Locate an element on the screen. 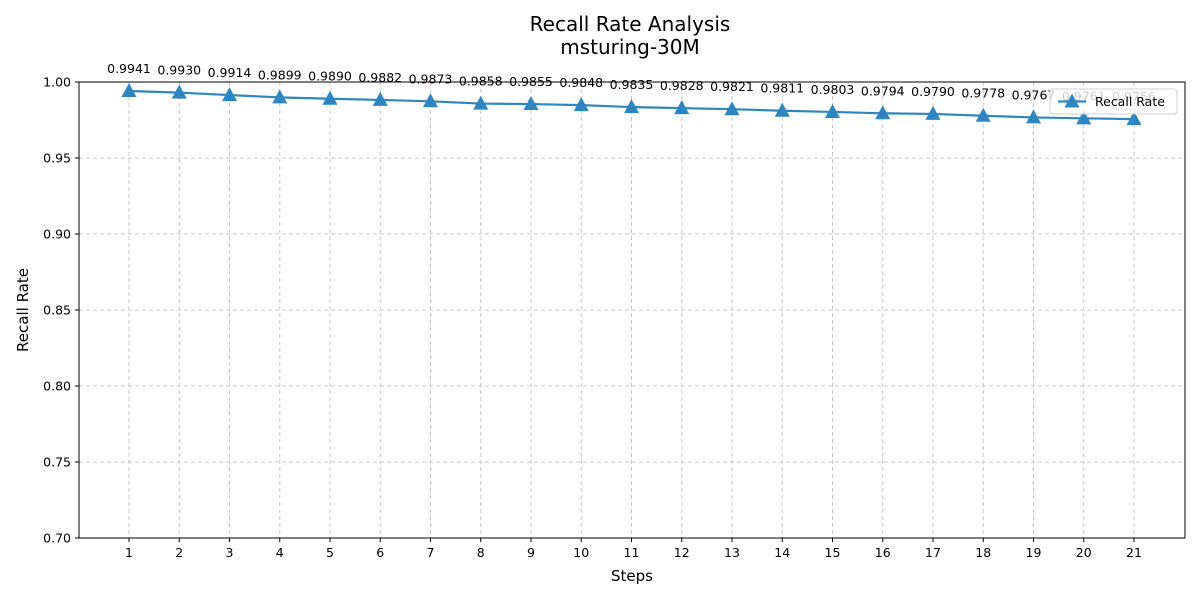 The image size is (1200, 604). x-tick-label: 9 is located at coordinates (531, 552).